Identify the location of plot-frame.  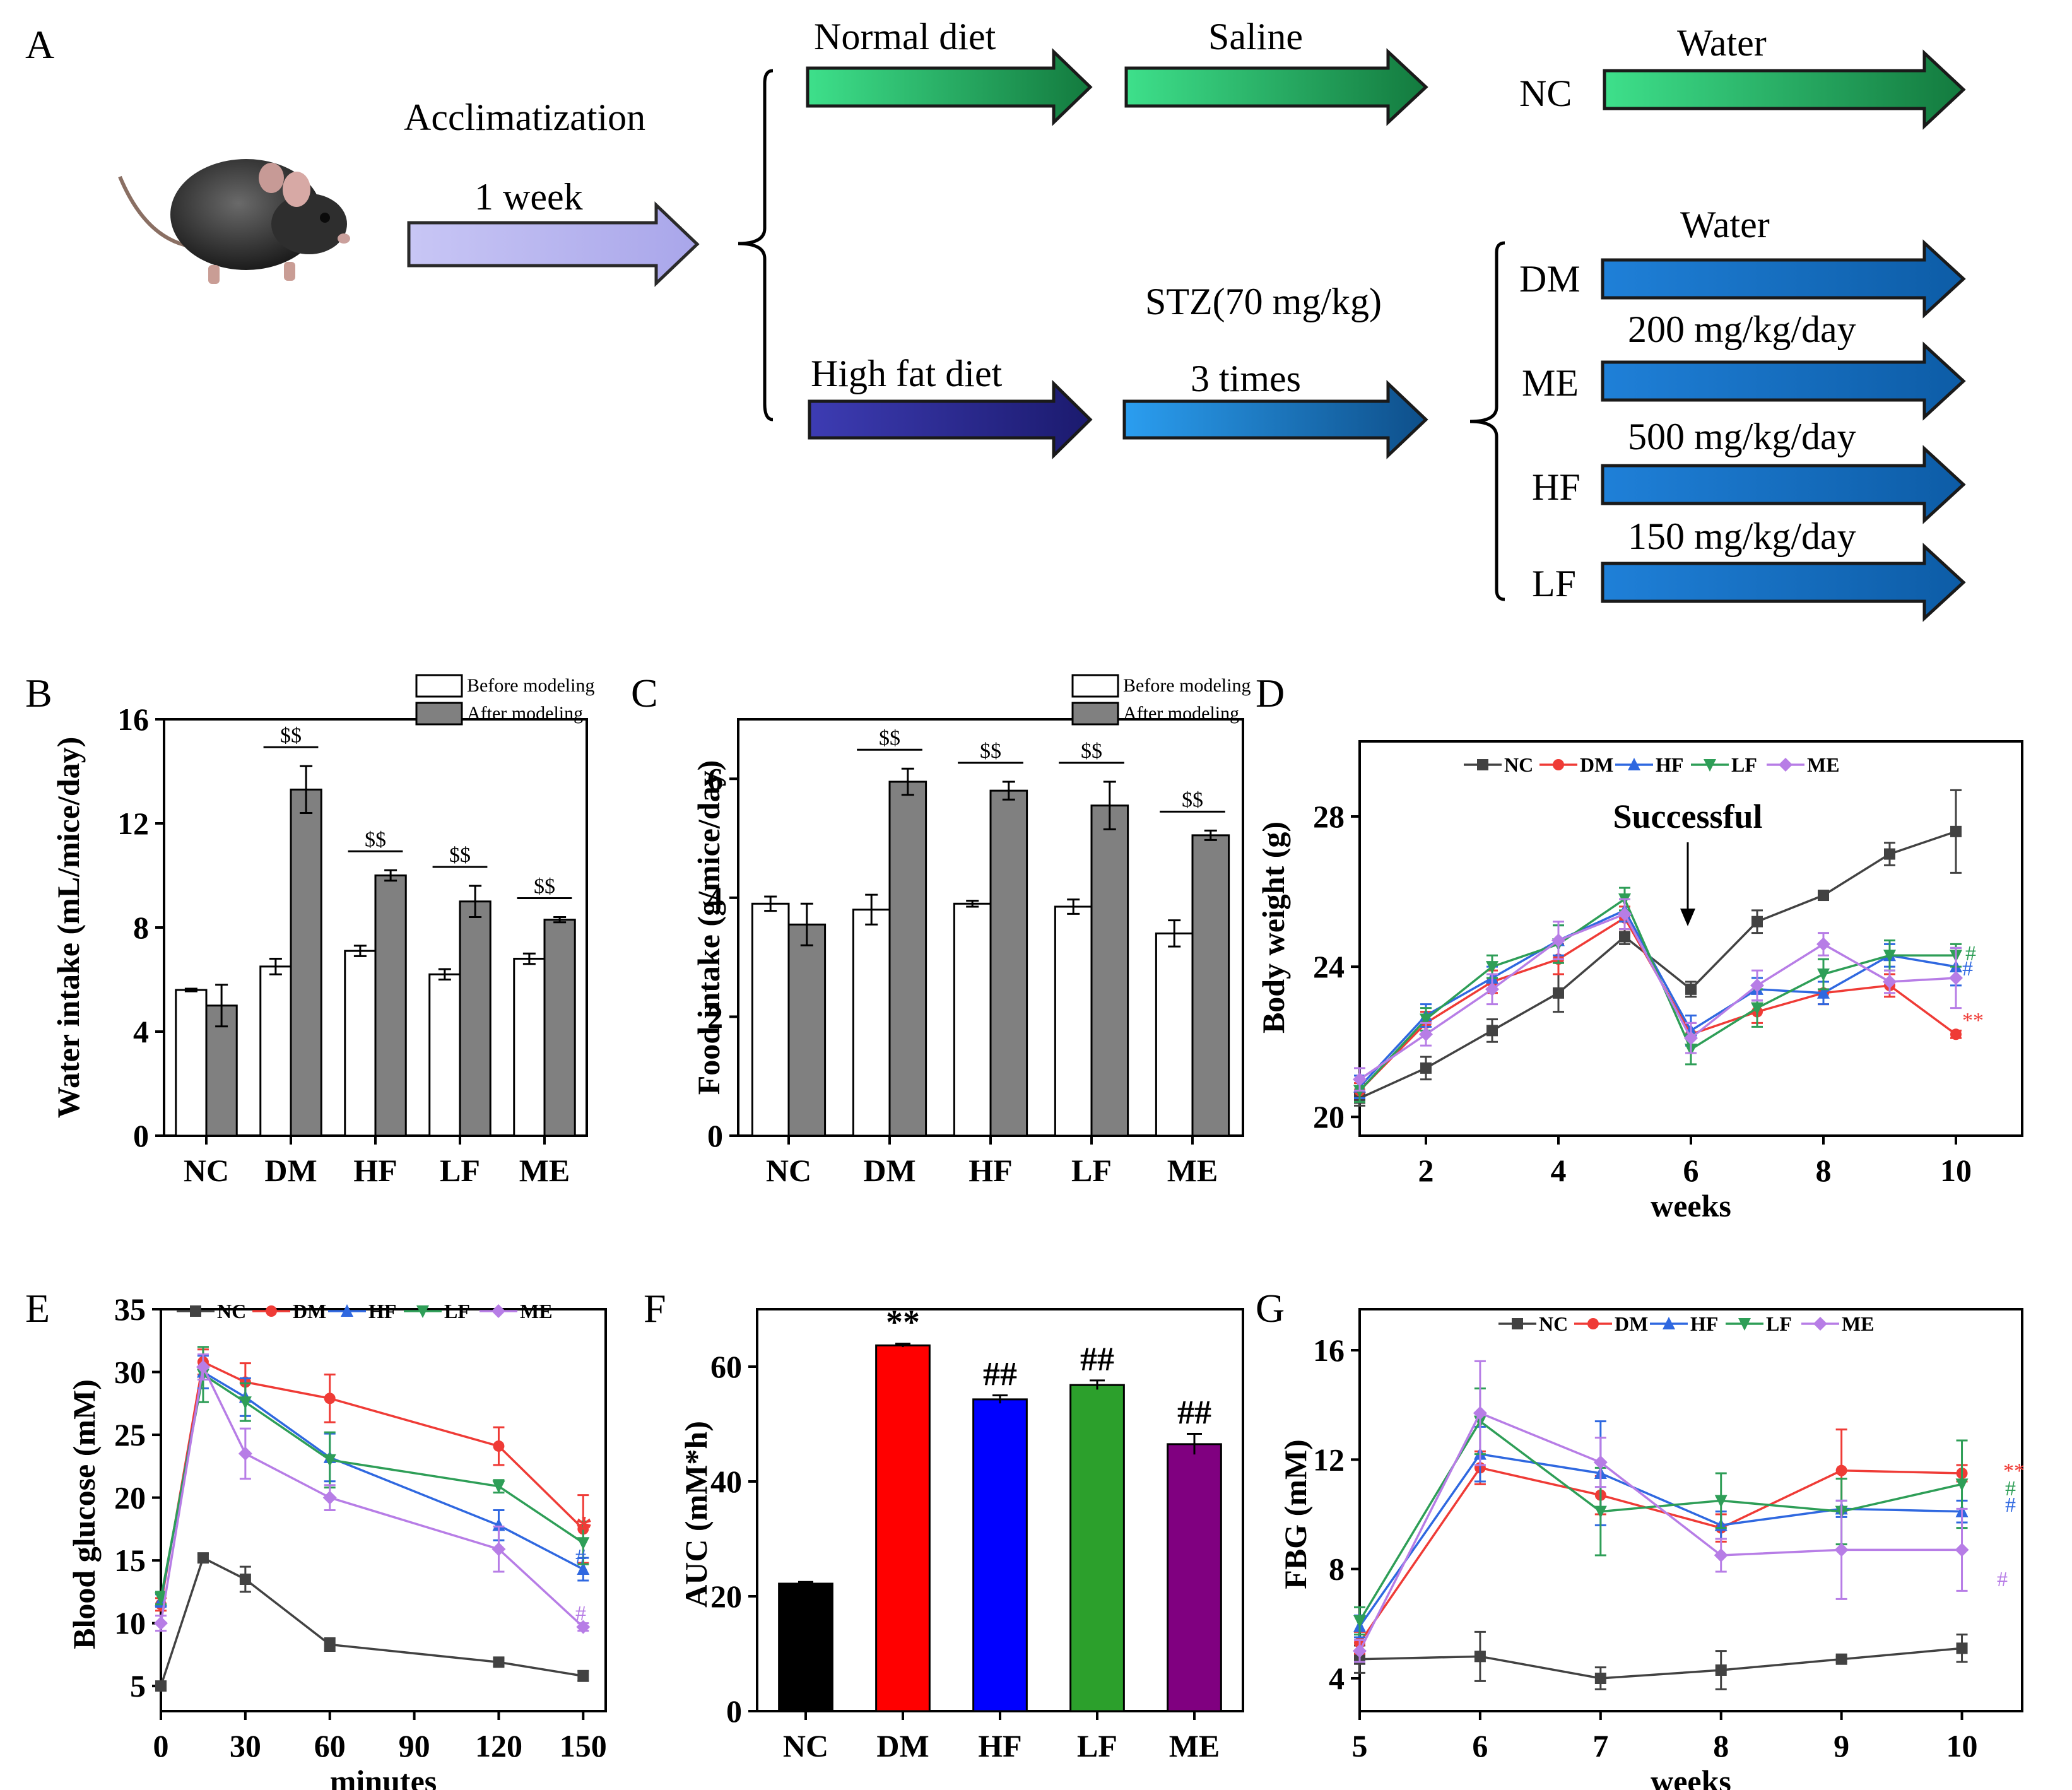
(384, 1510).